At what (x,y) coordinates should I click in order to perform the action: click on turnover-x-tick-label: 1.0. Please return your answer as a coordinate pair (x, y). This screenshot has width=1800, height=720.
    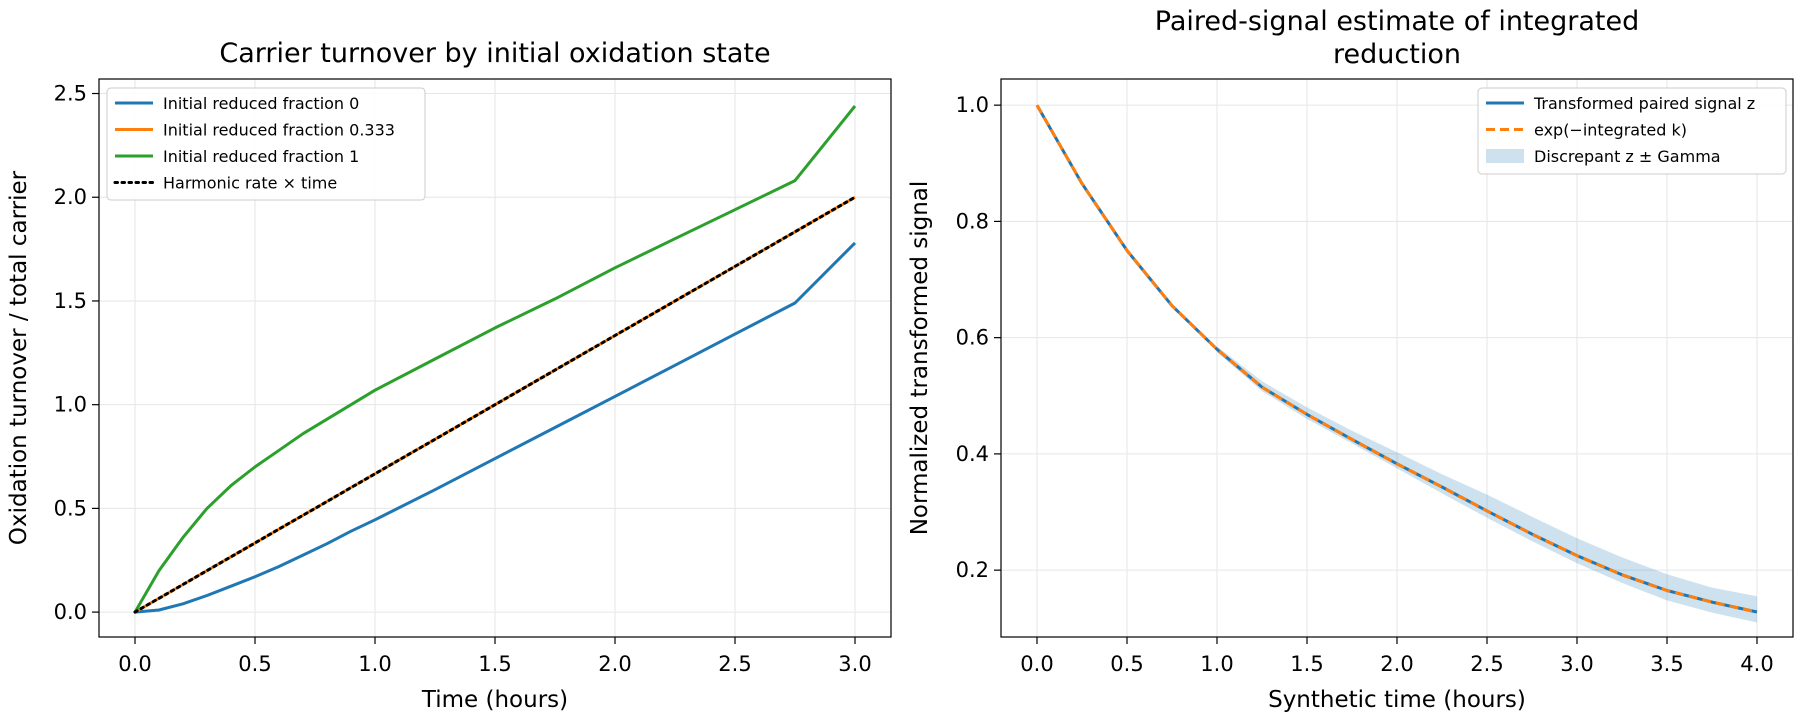
    Looking at the image, I should click on (374, 664).